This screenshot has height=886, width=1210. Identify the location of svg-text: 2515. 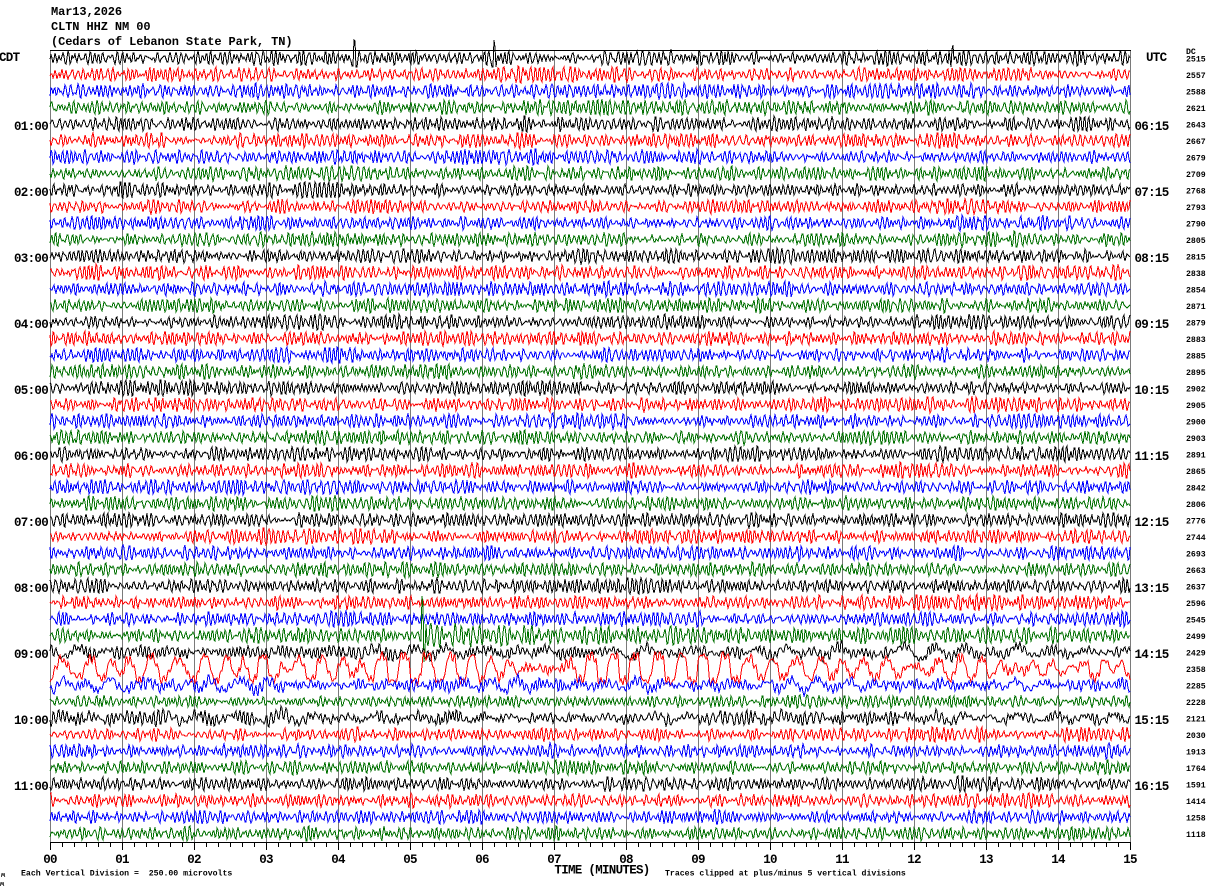
(1196, 59).